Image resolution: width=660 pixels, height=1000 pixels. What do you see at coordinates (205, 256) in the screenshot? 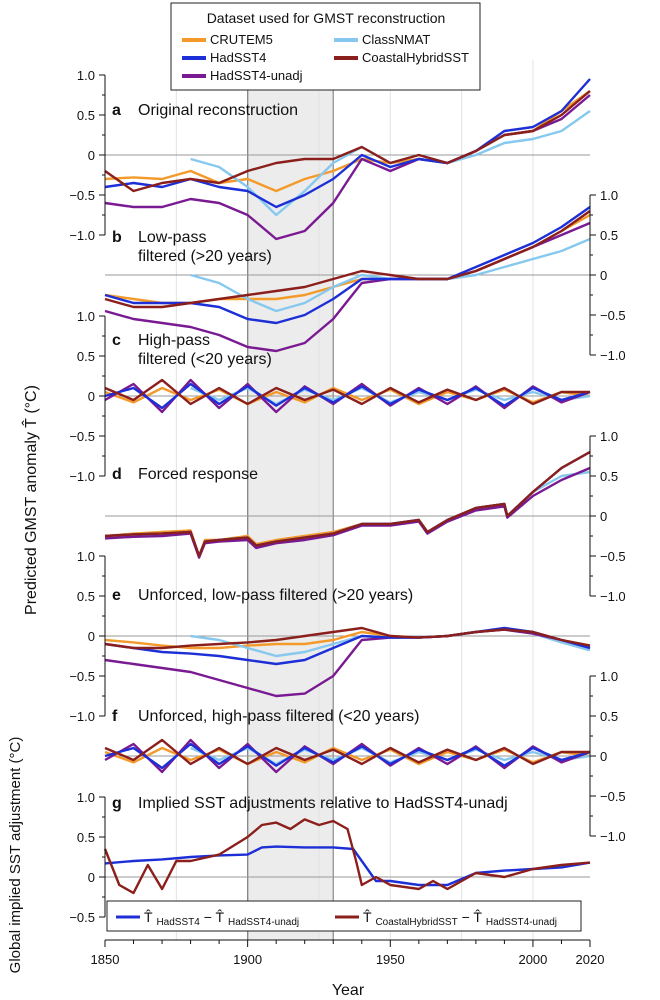
I see `panel-title-b: filtered (>20 years)` at bounding box center [205, 256].